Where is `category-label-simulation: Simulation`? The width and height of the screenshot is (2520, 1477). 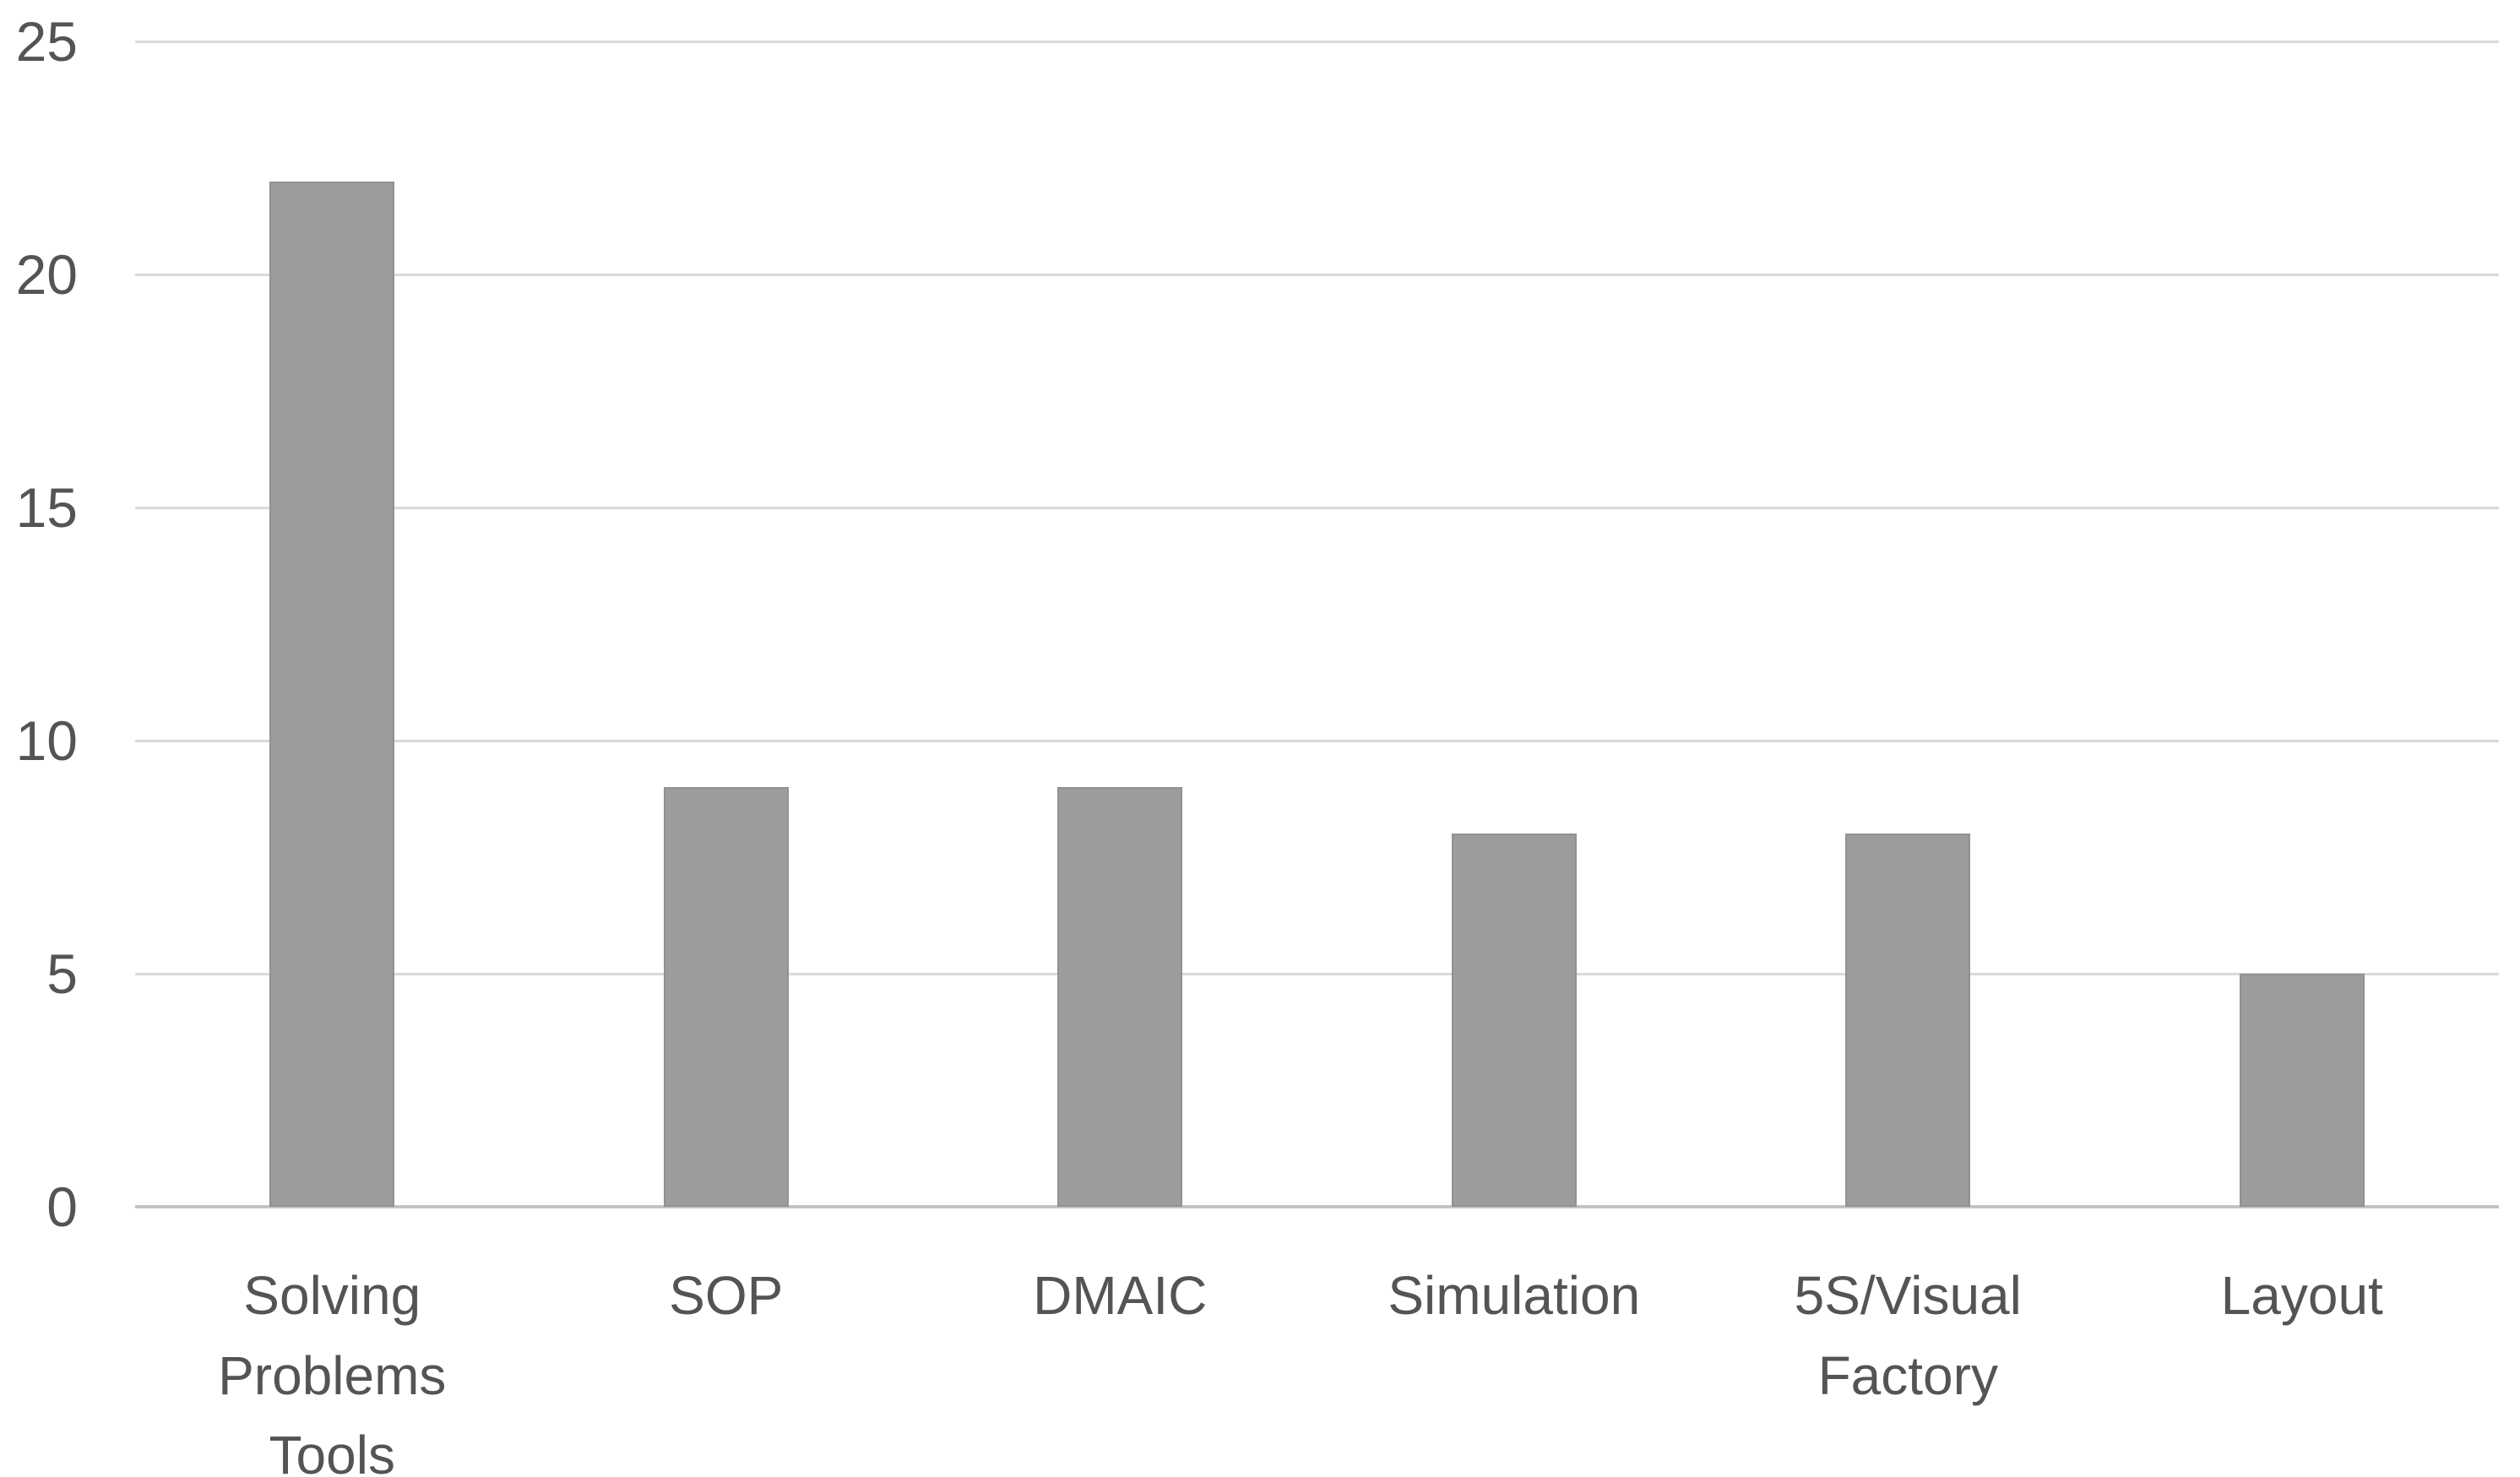 category-label-simulation: Simulation is located at coordinates (1514, 1295).